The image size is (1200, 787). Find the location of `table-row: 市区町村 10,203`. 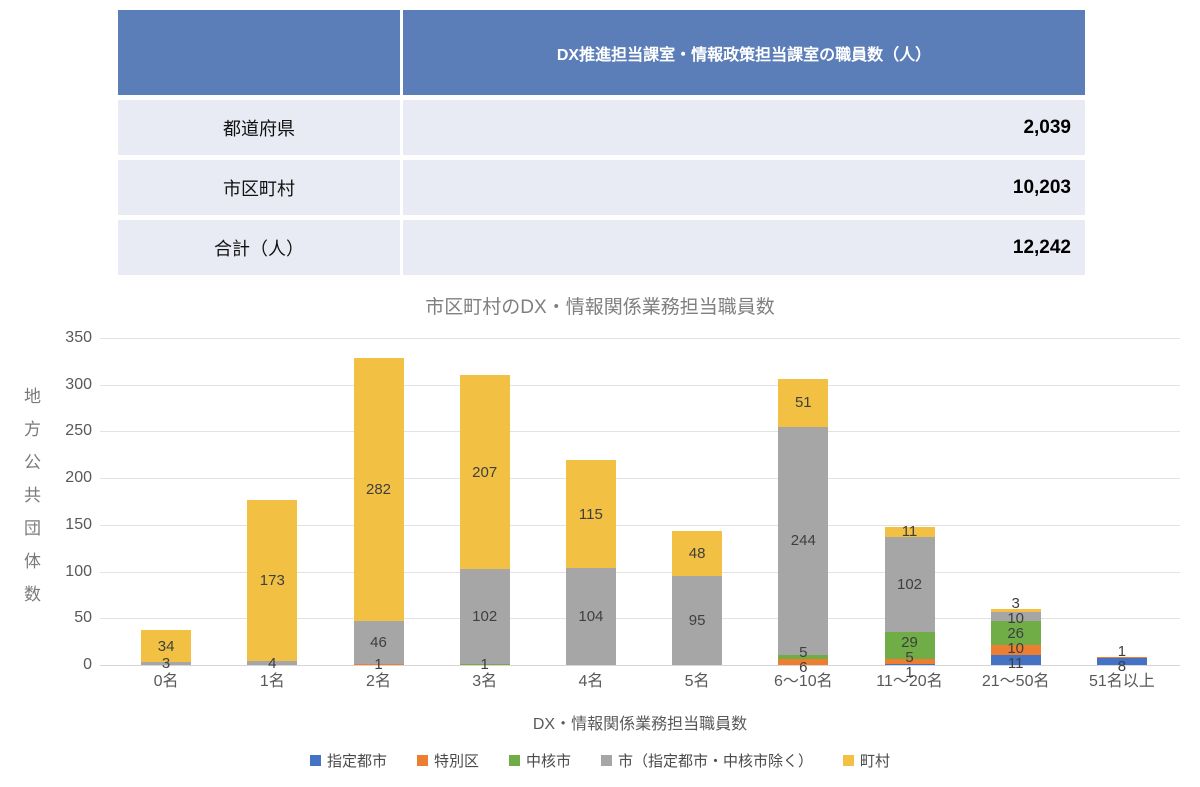

table-row: 市区町村 10,203 is located at coordinates (601, 187).